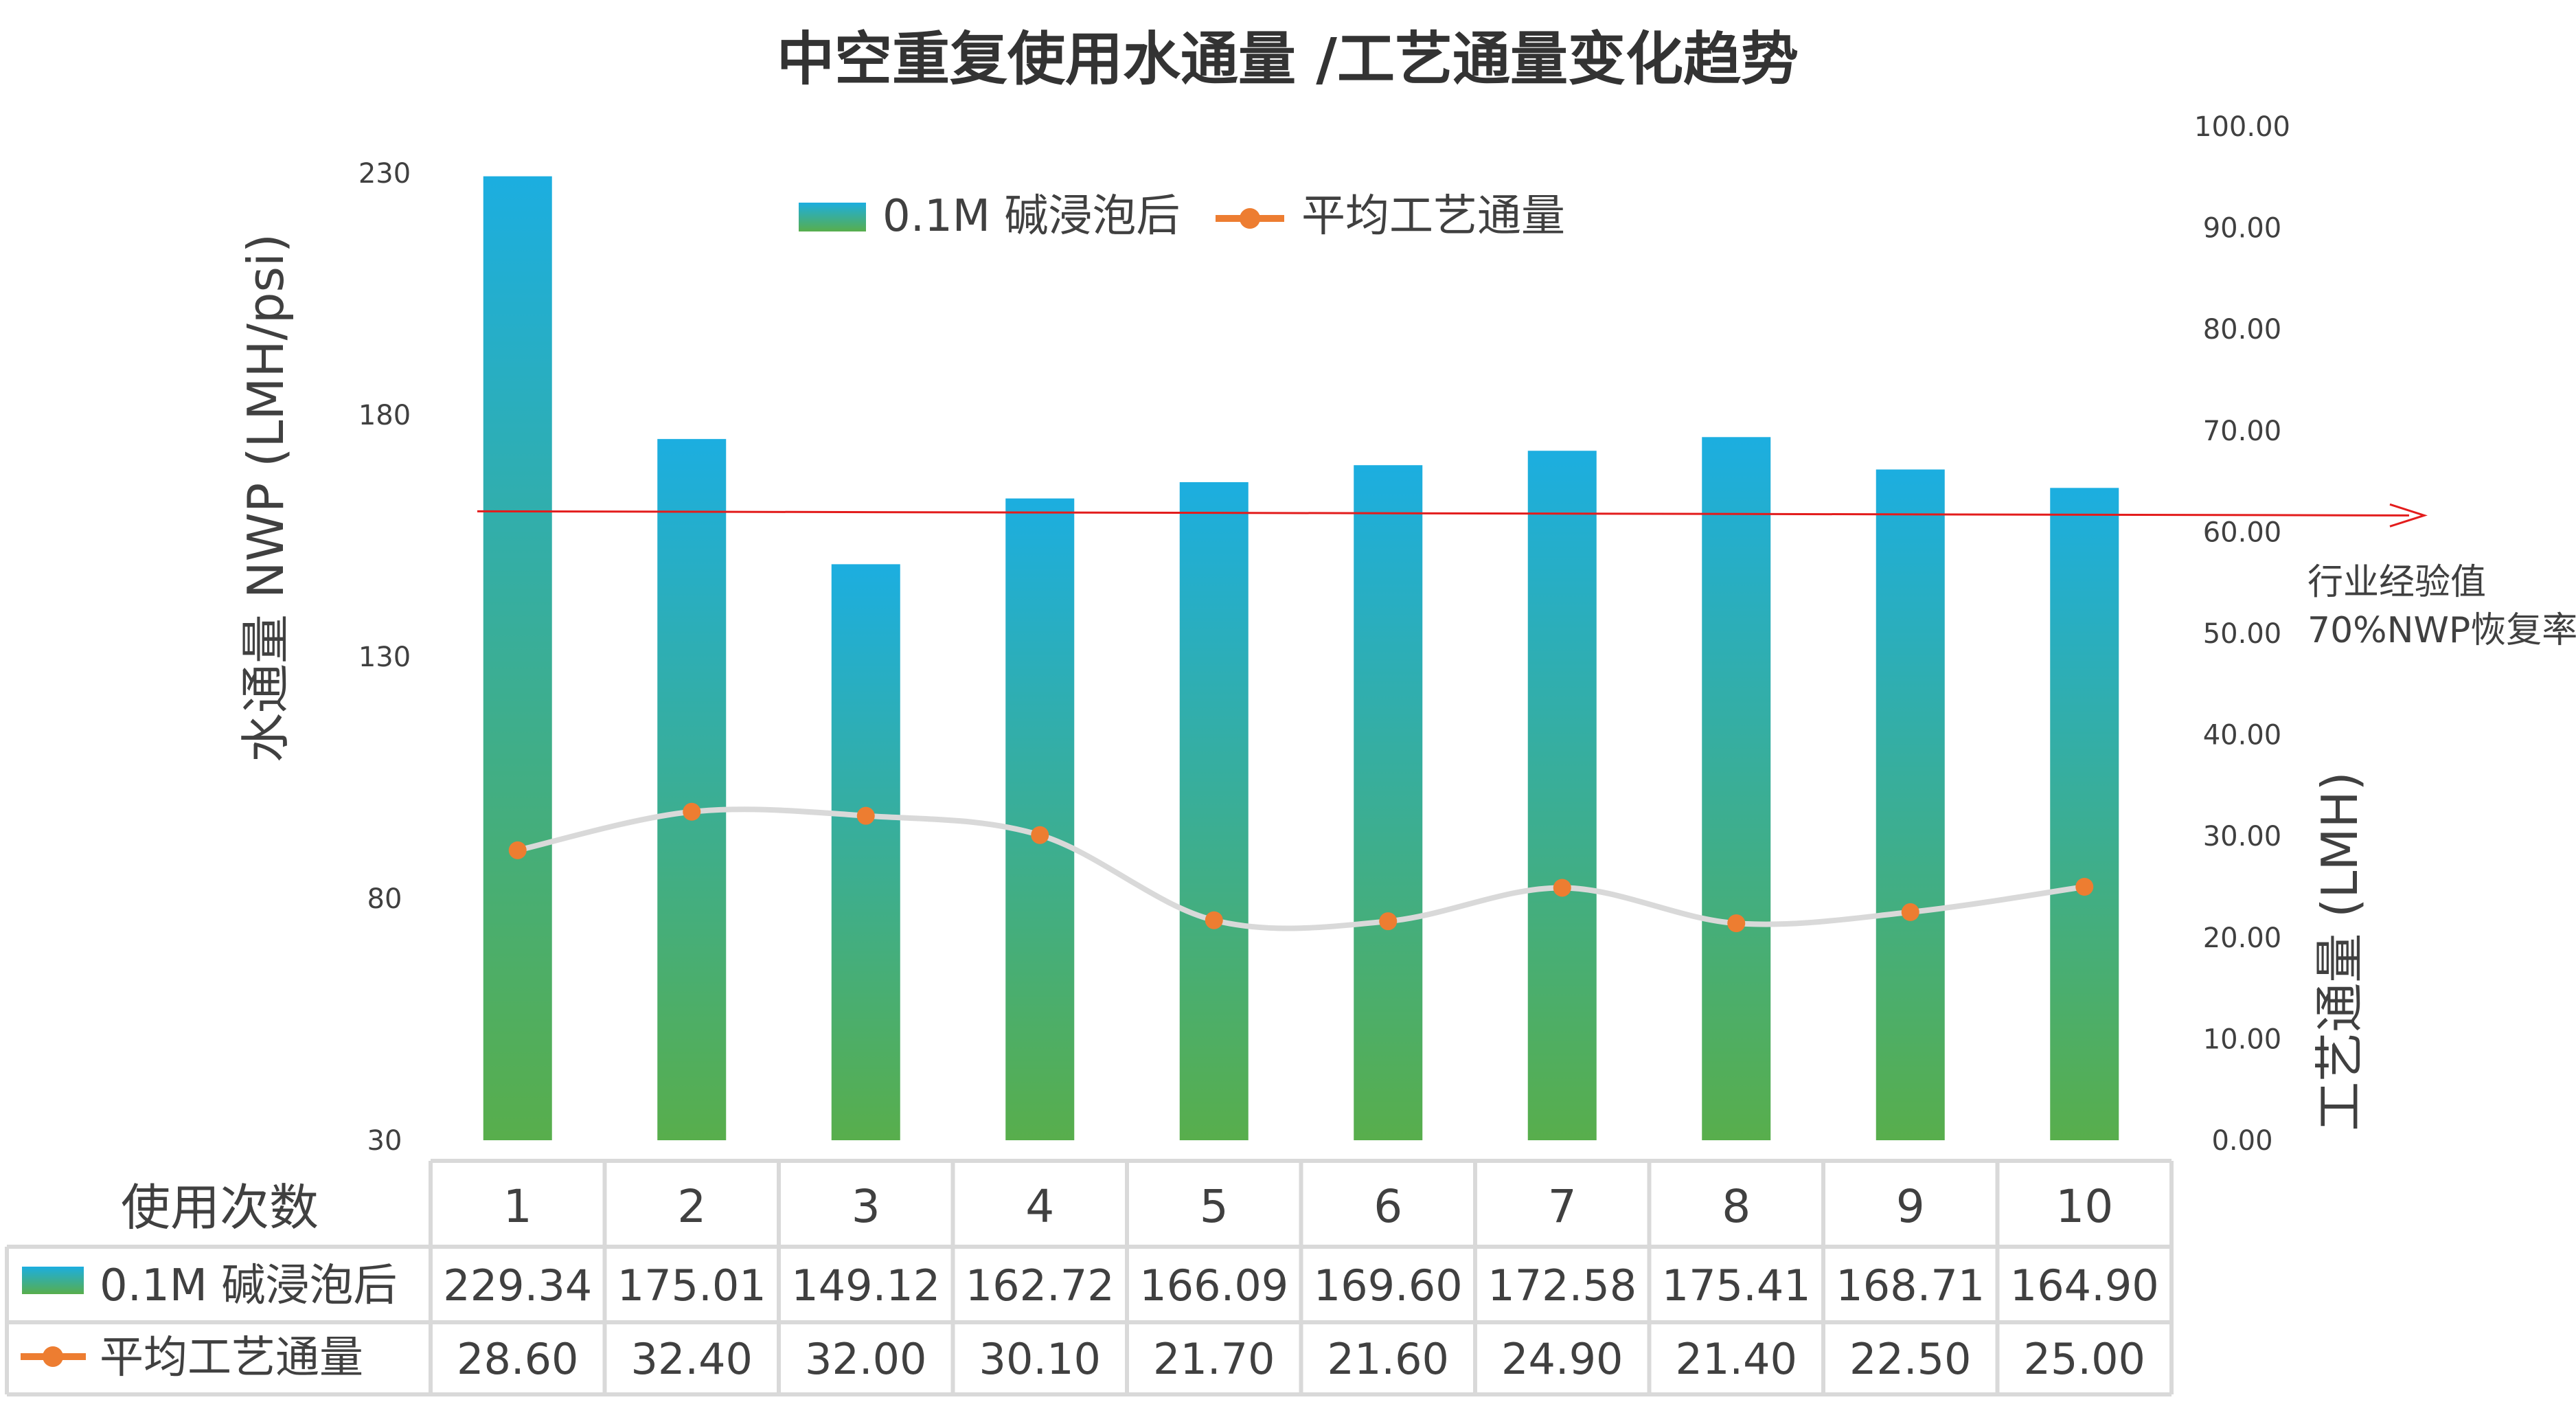 Image resolution: width=2576 pixels, height=1426 pixels. What do you see at coordinates (1288, 59) in the screenshot?
I see `chart-title: 中空重复使用水通量 /工艺通量变化趋势` at bounding box center [1288, 59].